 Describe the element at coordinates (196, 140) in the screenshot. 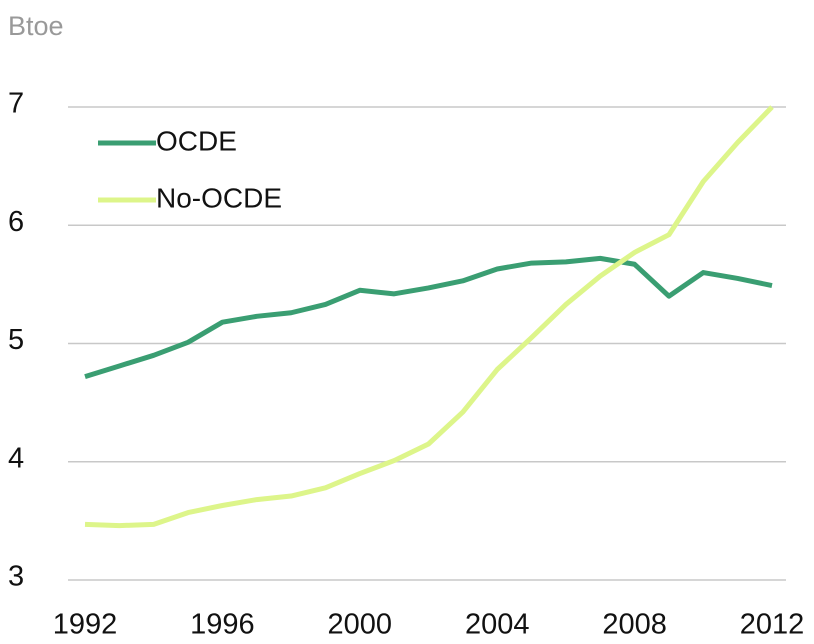

I see `legend-label: OCDE` at that location.